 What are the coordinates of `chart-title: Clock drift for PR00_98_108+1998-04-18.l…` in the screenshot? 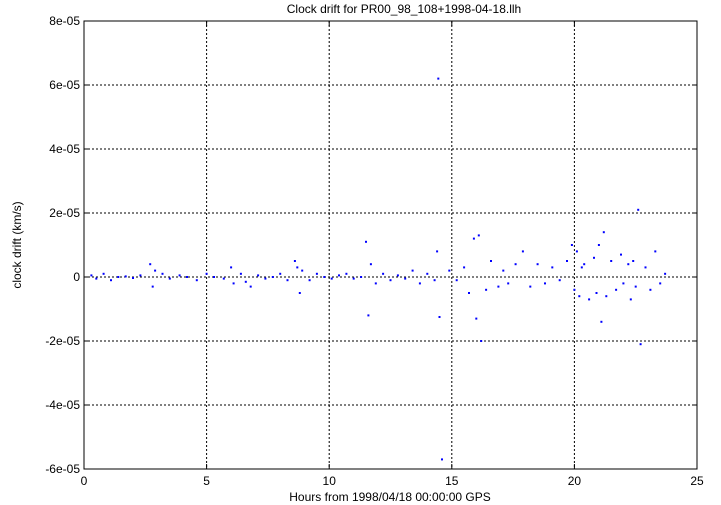 It's located at (404, 9).